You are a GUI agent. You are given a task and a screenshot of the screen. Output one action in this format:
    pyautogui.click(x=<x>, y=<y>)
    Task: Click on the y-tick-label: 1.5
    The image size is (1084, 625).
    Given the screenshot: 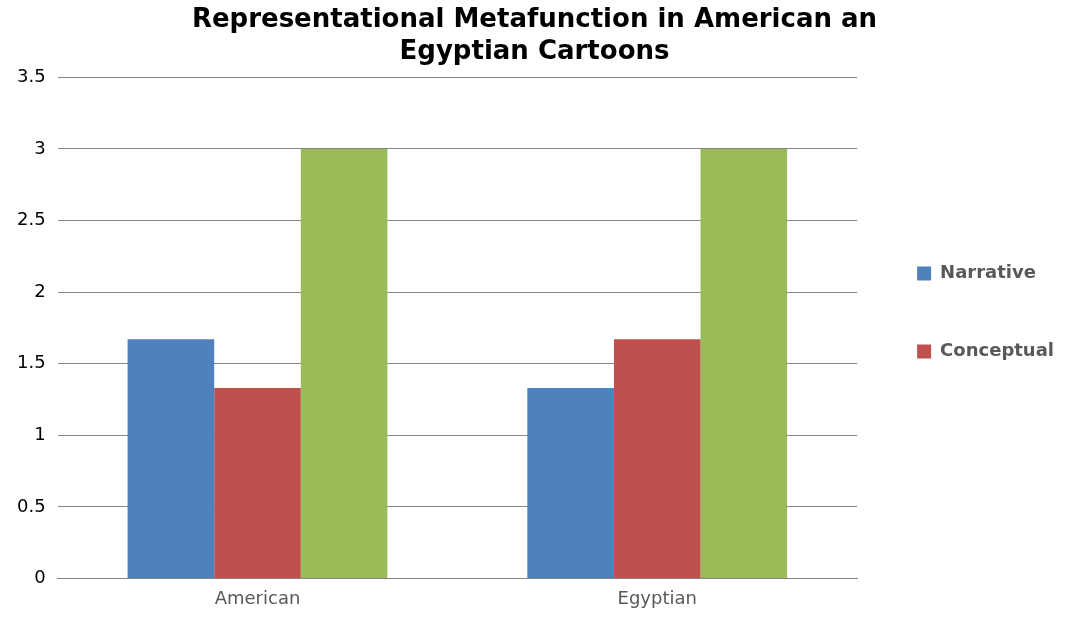 What is the action you would take?
    pyautogui.click(x=31, y=362)
    